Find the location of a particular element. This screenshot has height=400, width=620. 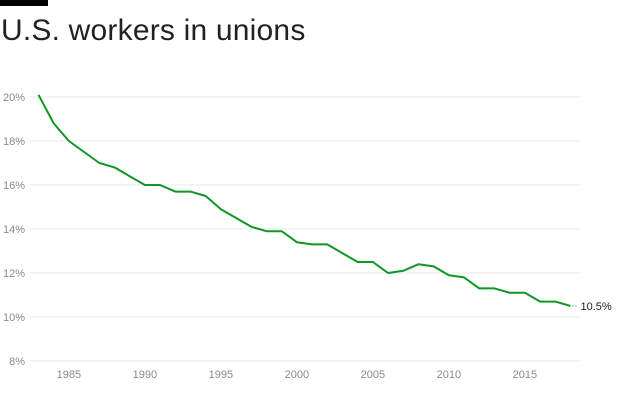

y-tick-label: 14% is located at coordinates (14, 230).